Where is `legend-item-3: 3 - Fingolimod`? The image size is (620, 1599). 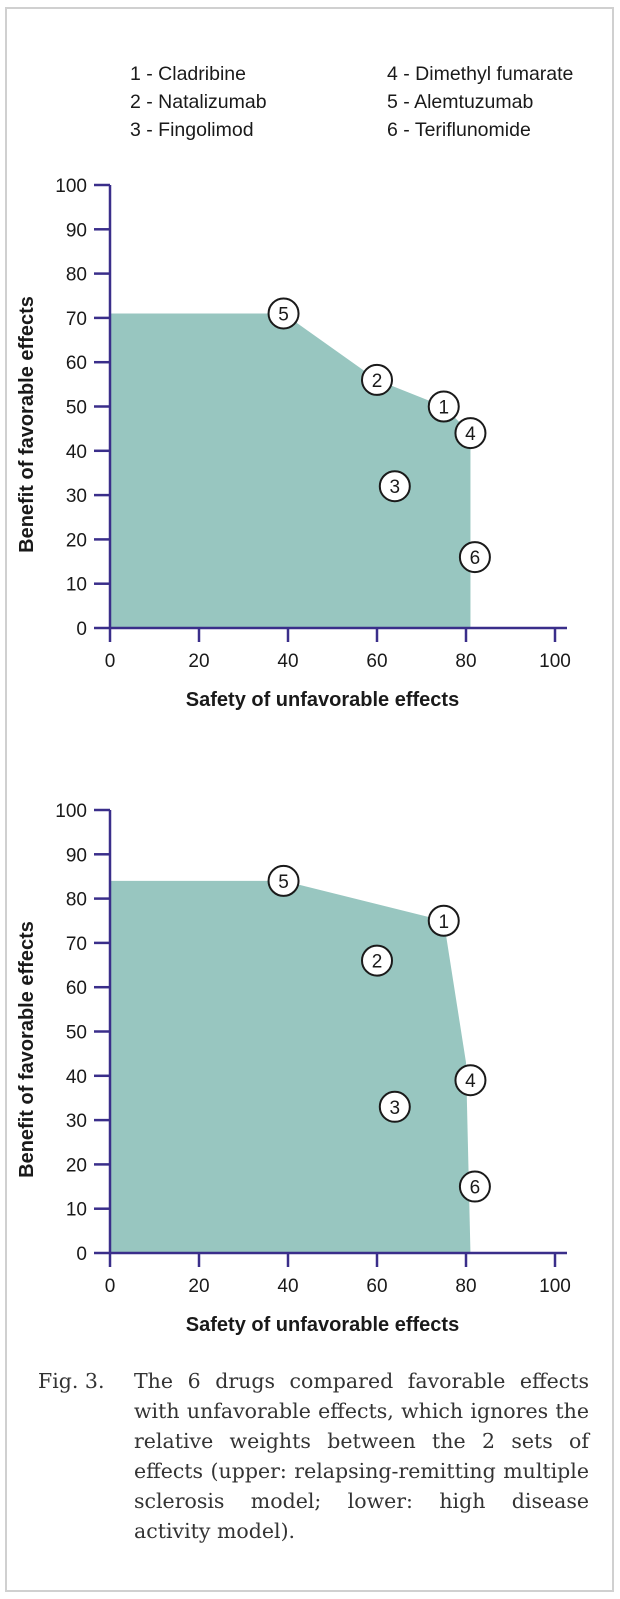 legend-item-3: 3 - Fingolimod is located at coordinates (192, 130).